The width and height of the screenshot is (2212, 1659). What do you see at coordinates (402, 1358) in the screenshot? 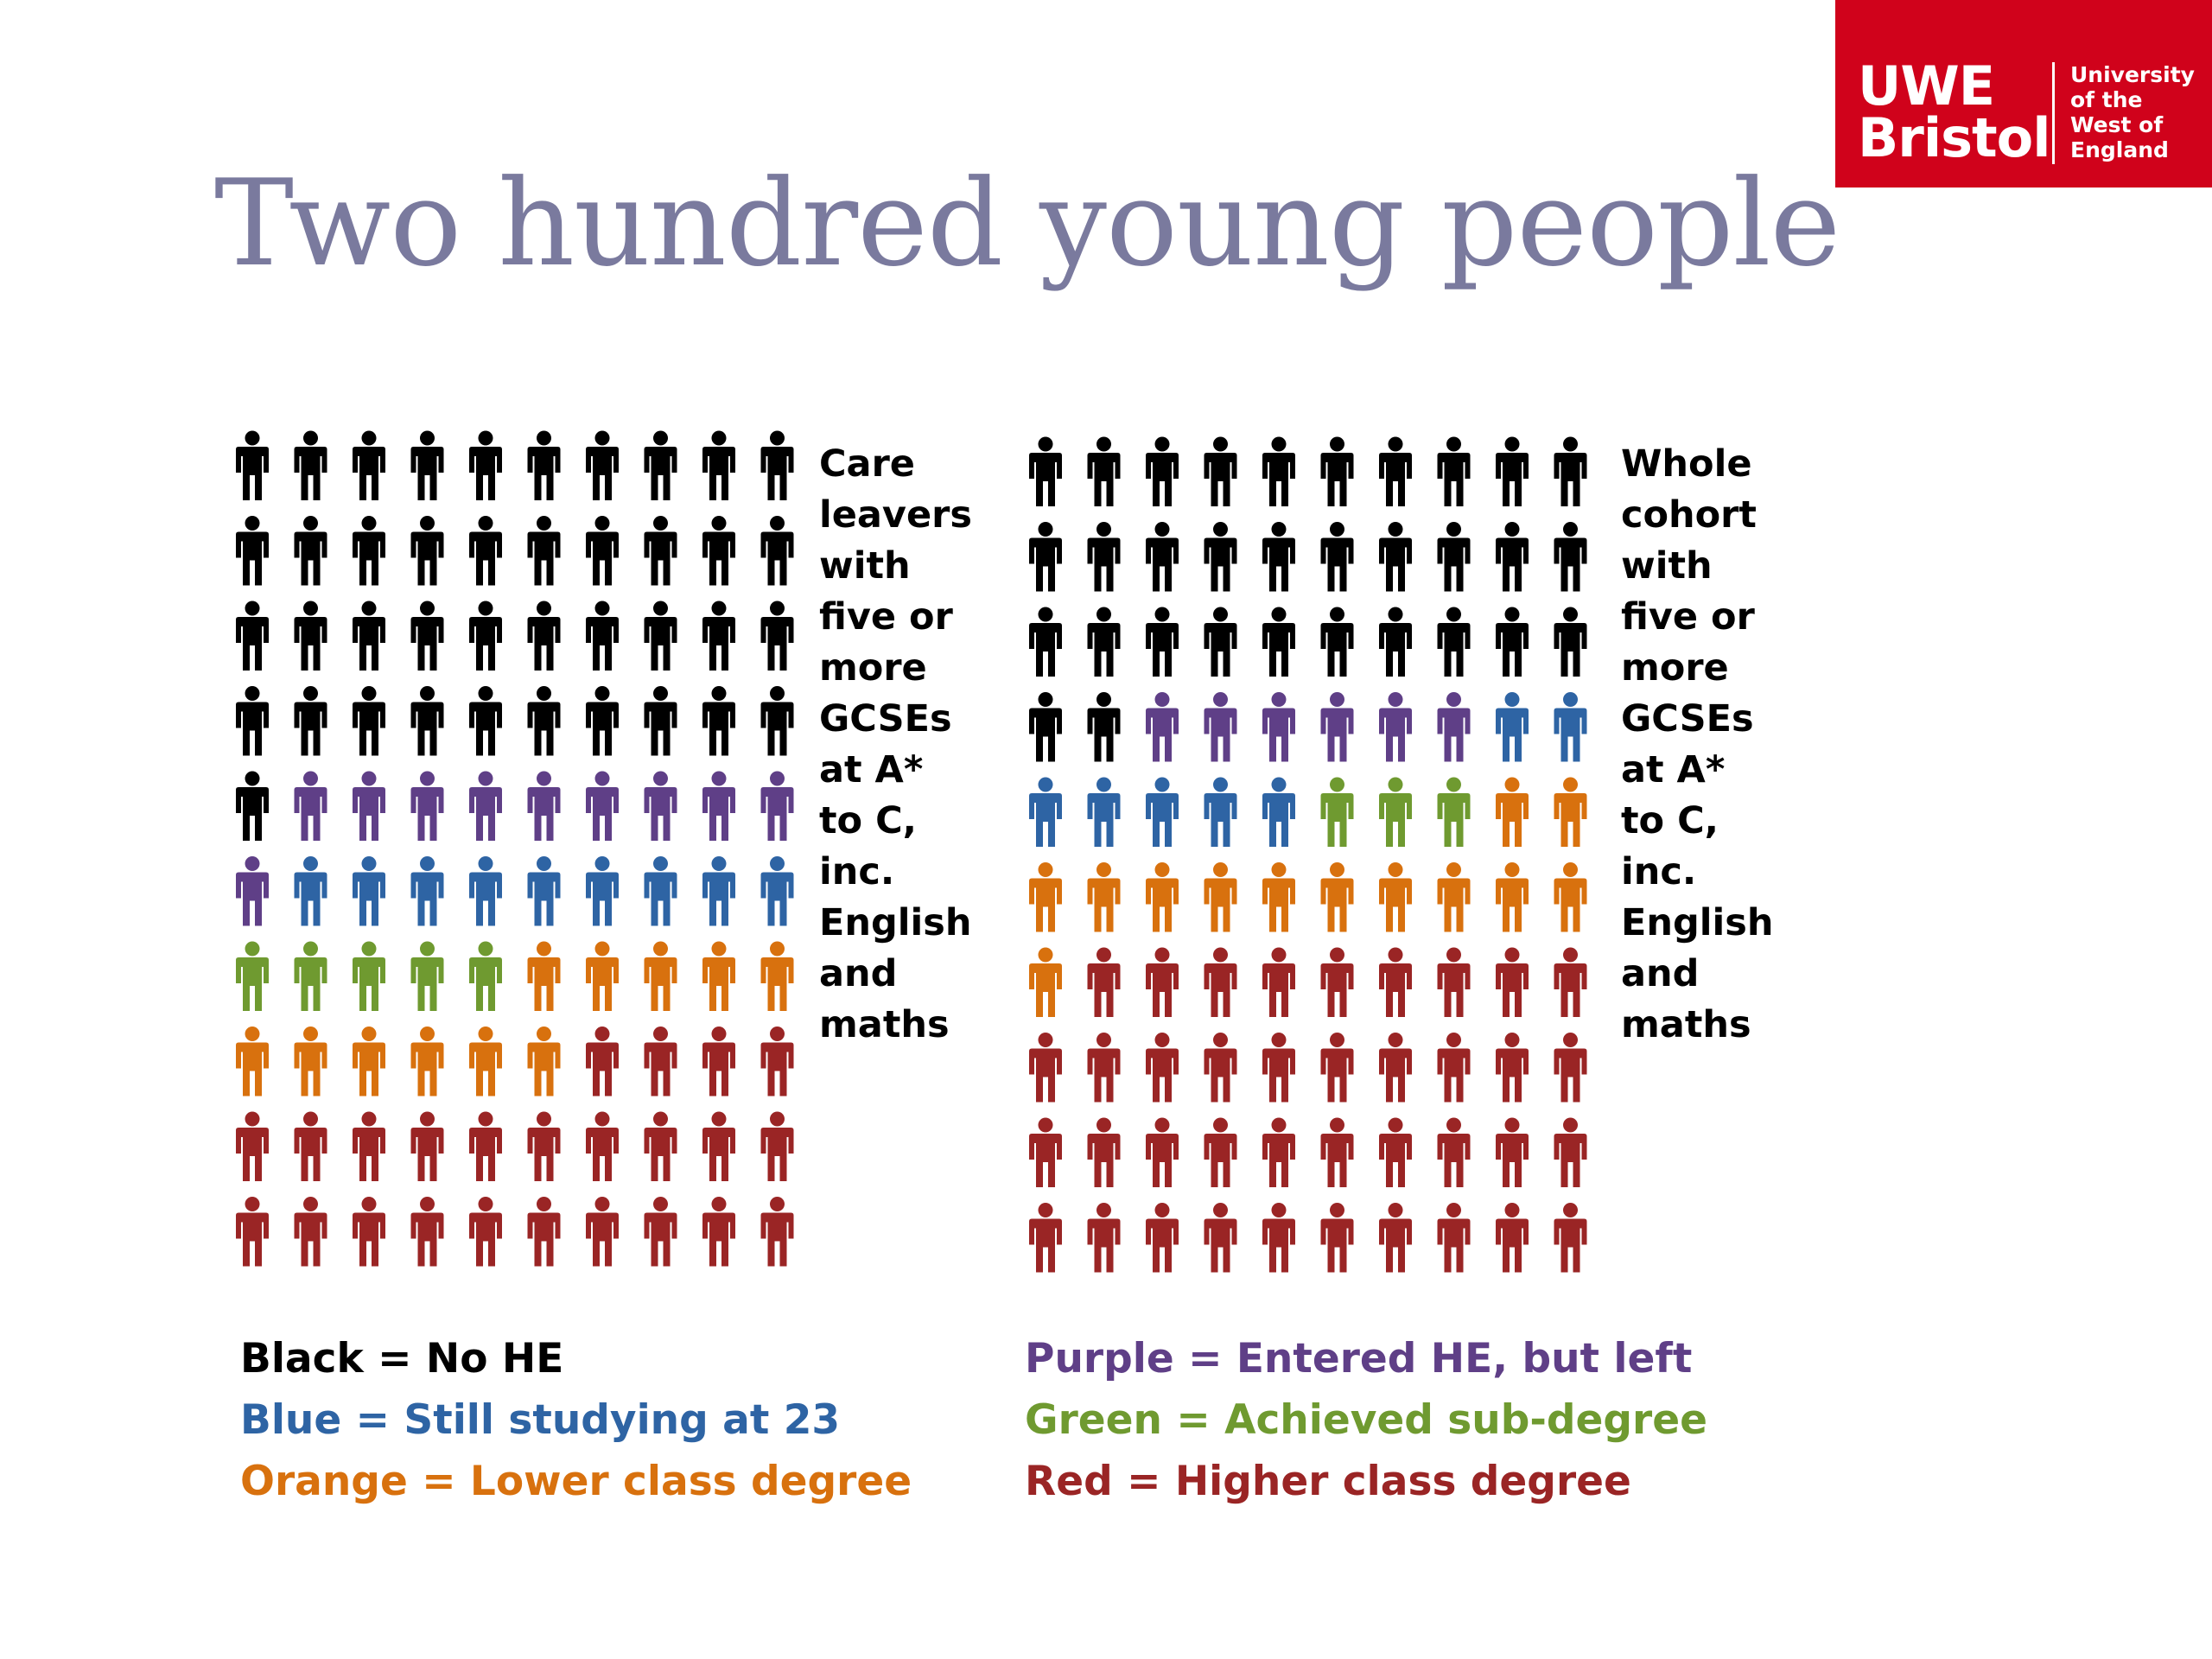
I see `legend-item-black: Black = No HE` at bounding box center [402, 1358].